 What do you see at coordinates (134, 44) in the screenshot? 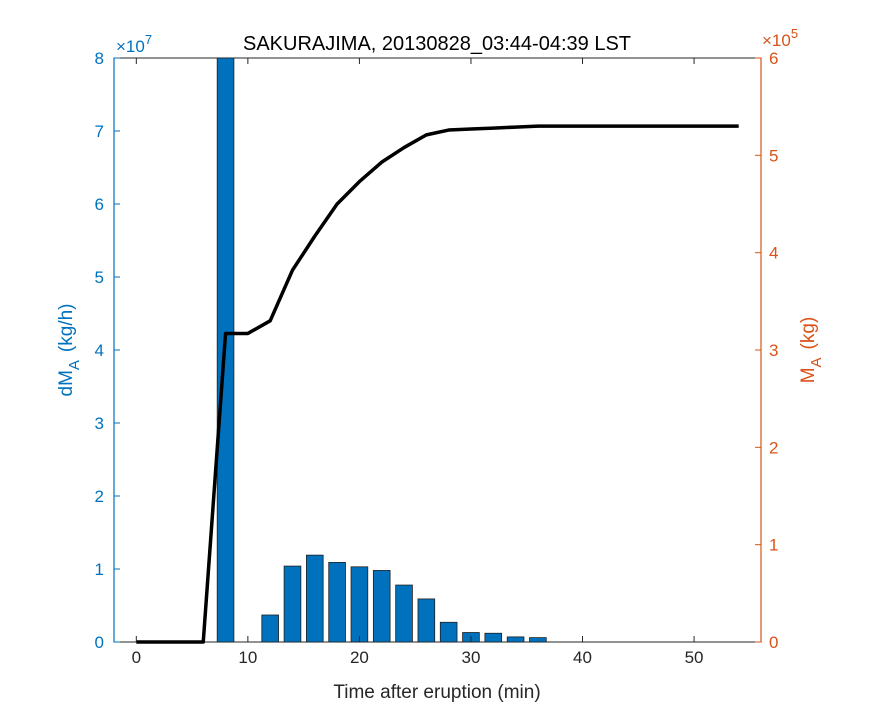
I see `left-axis-exponent: ×10⁷` at bounding box center [134, 44].